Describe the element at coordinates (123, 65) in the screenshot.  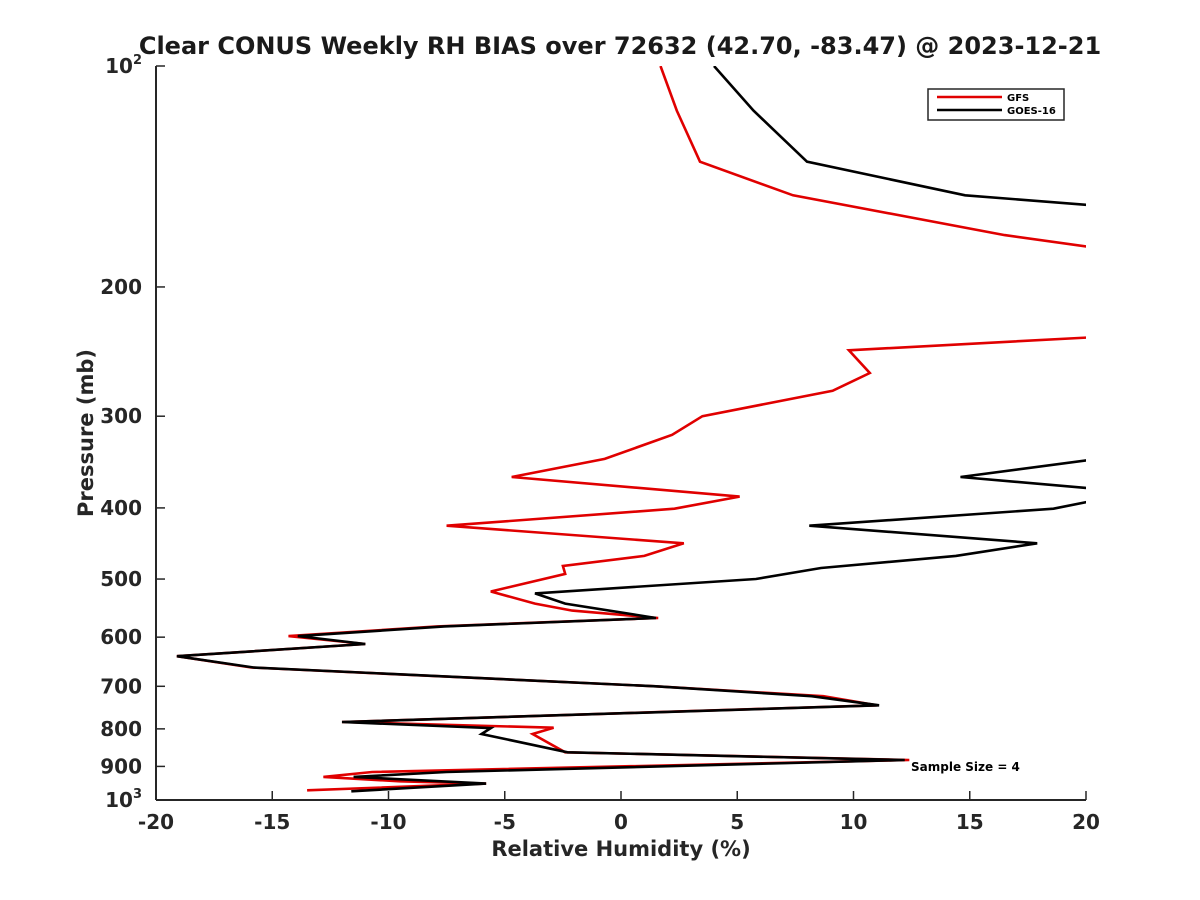
I see `y-tick-label: 10²` at that location.